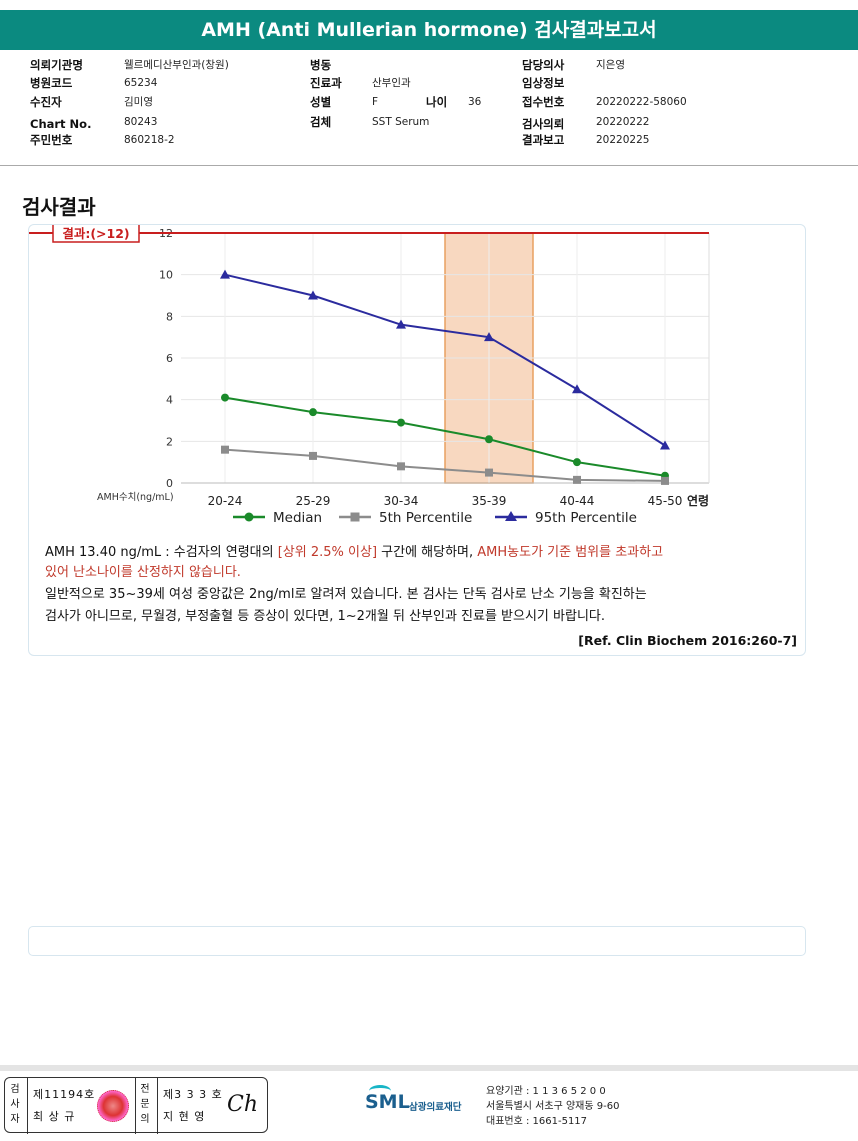  Describe the element at coordinates (391, 83) in the screenshot. I see `department-value: 산부인과` at that location.